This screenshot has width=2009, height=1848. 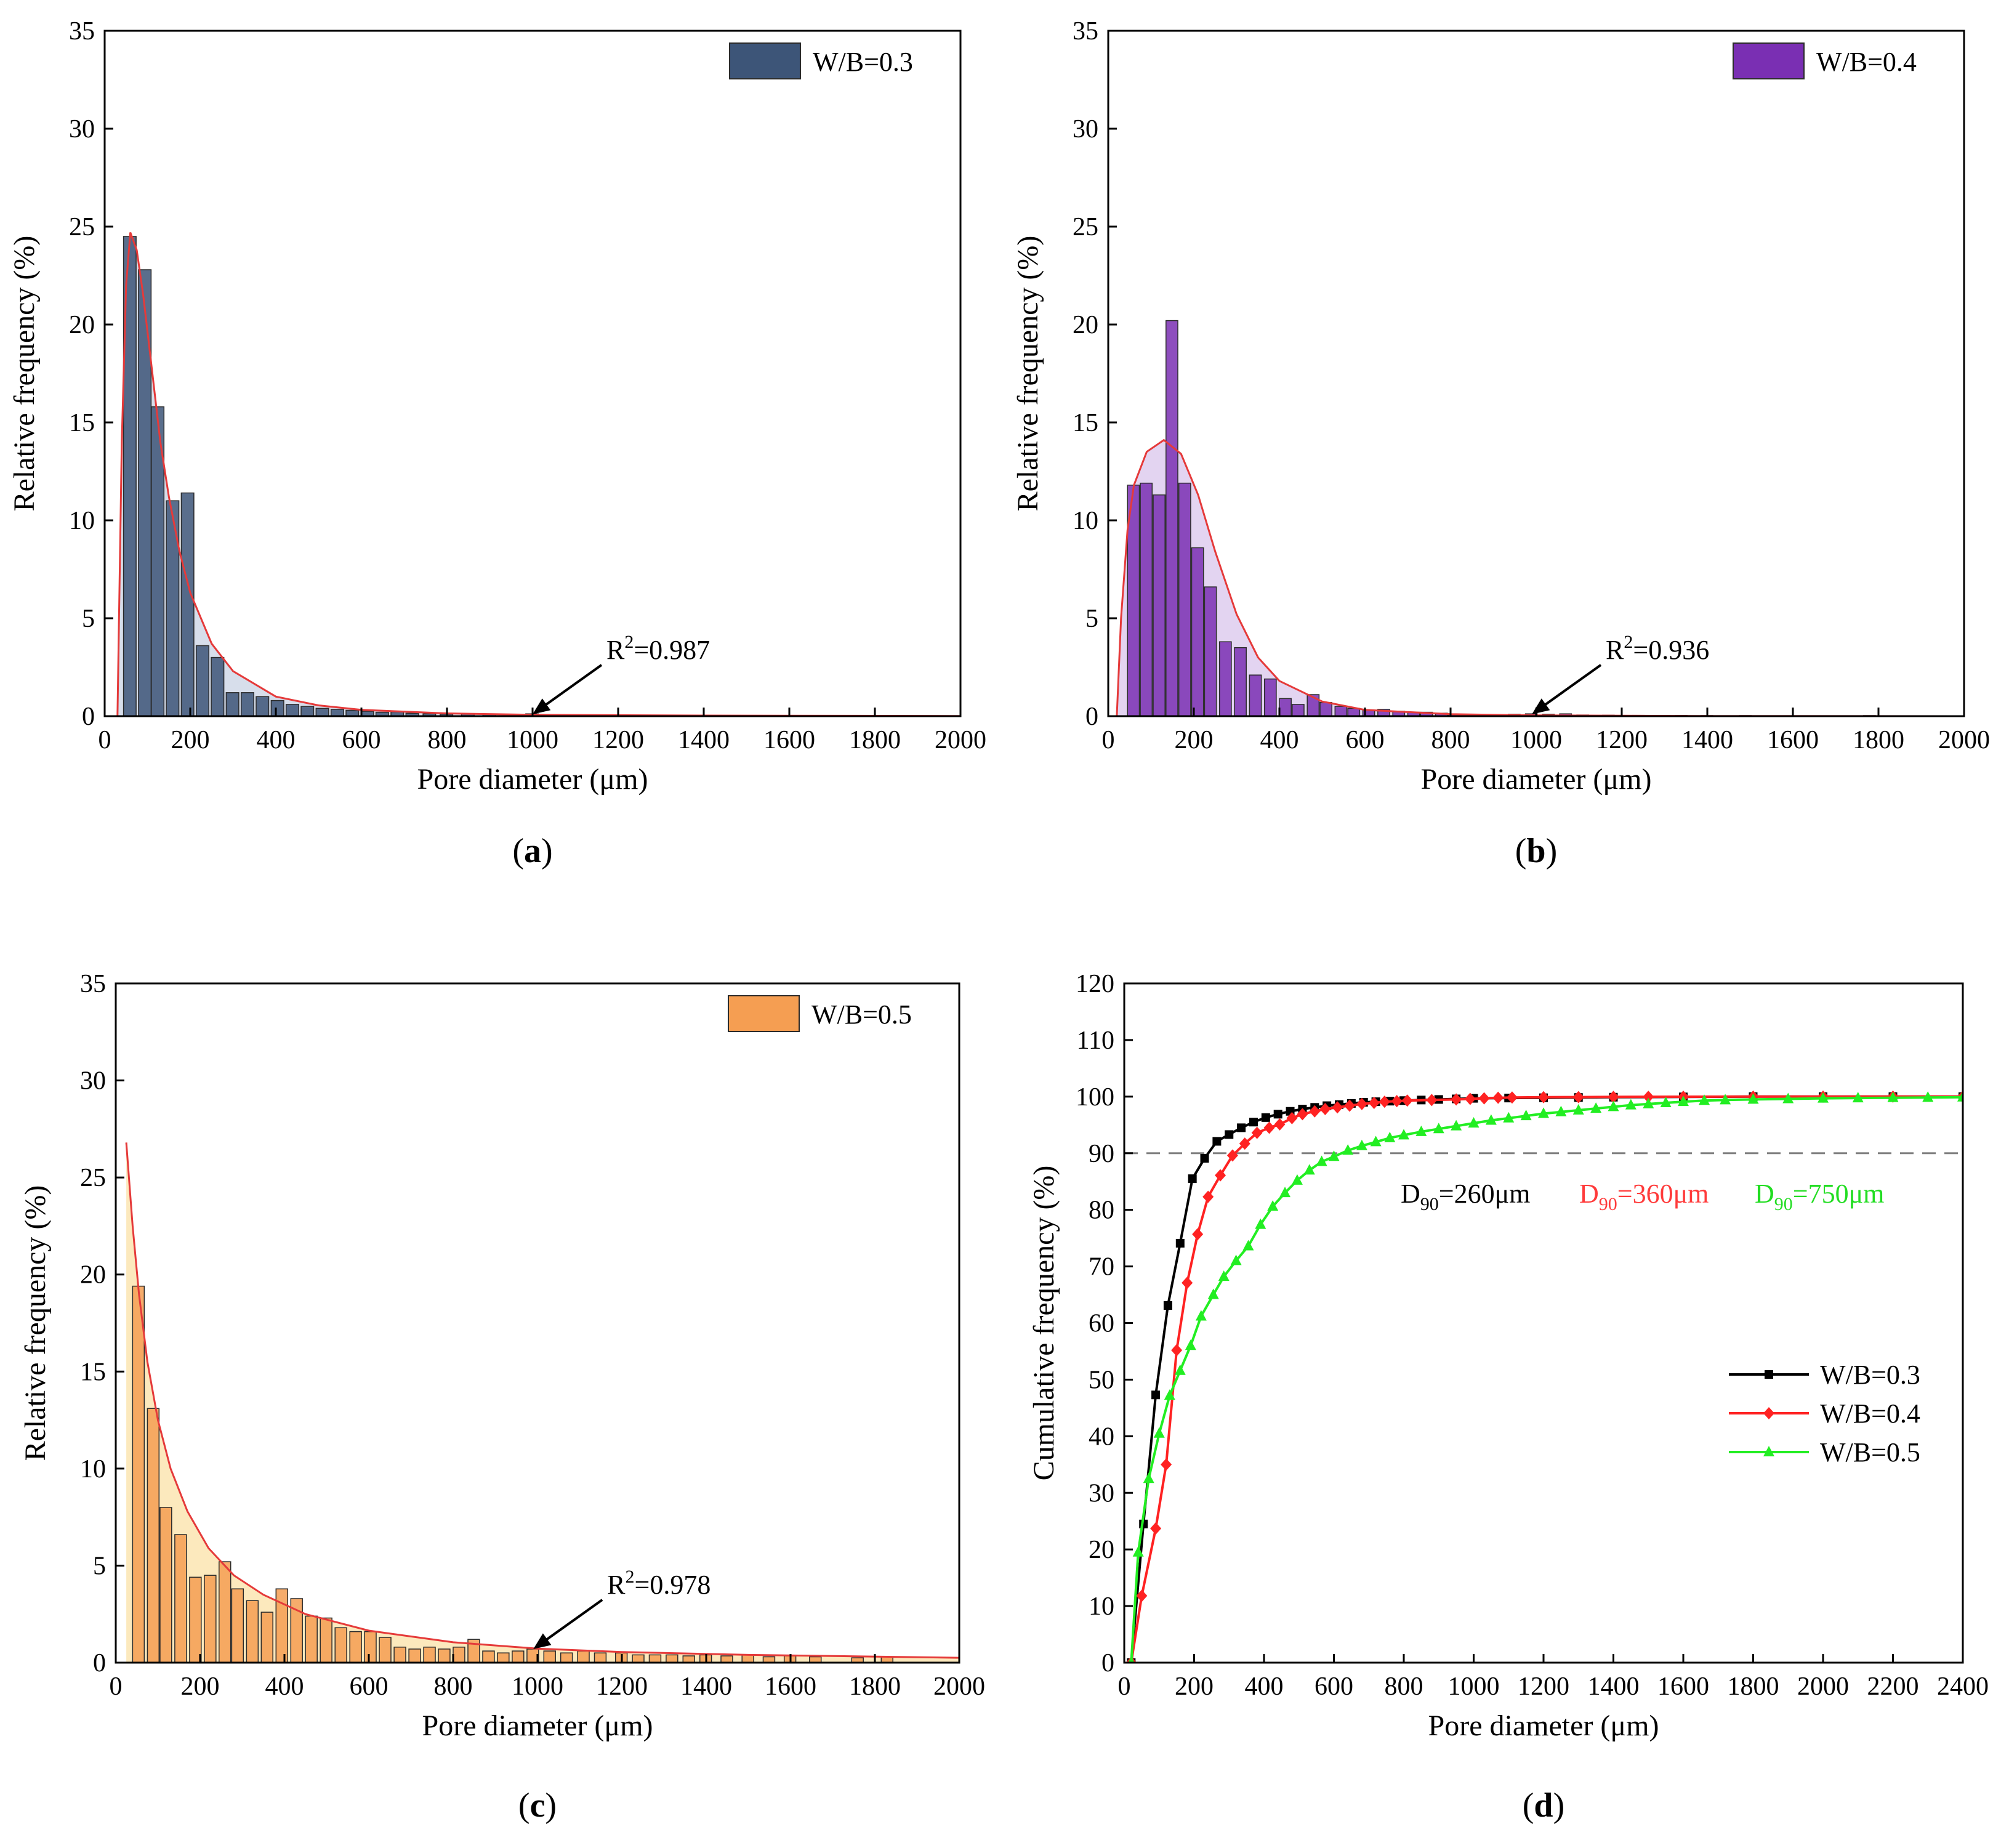 I want to click on legend-marker, so click(x=1768, y=1413).